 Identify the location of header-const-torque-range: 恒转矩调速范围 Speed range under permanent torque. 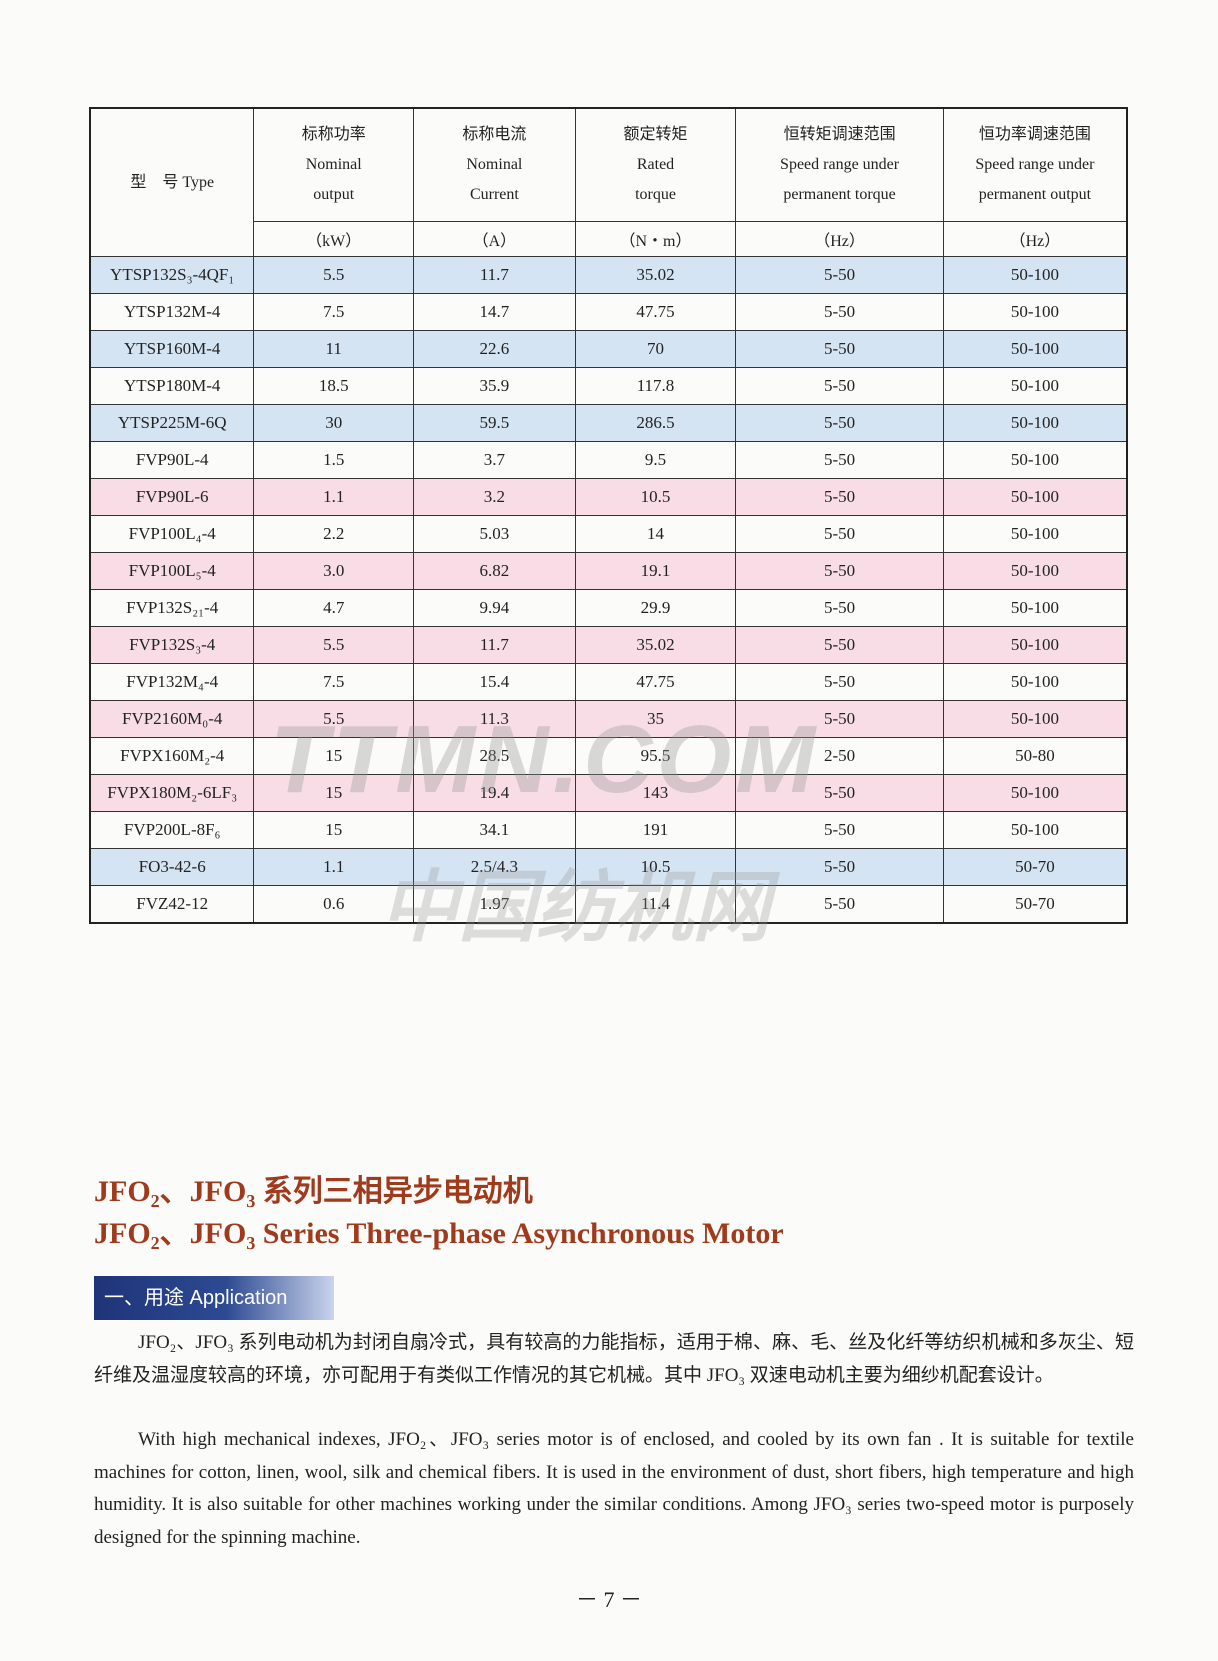
(839, 164).